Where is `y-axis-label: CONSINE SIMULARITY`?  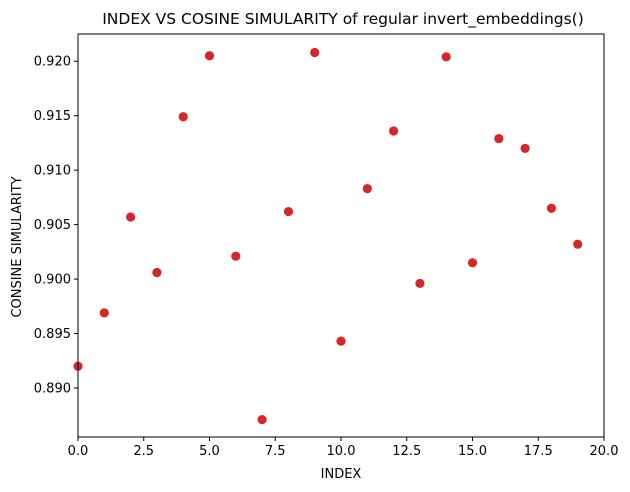 y-axis-label: CONSINE SIMULARITY is located at coordinates (17, 246).